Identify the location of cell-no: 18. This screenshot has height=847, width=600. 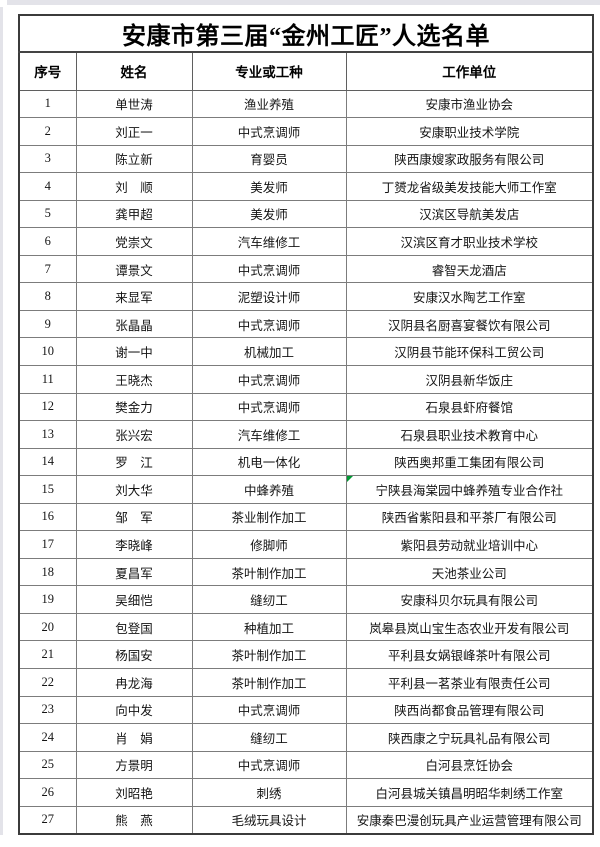
(47, 572).